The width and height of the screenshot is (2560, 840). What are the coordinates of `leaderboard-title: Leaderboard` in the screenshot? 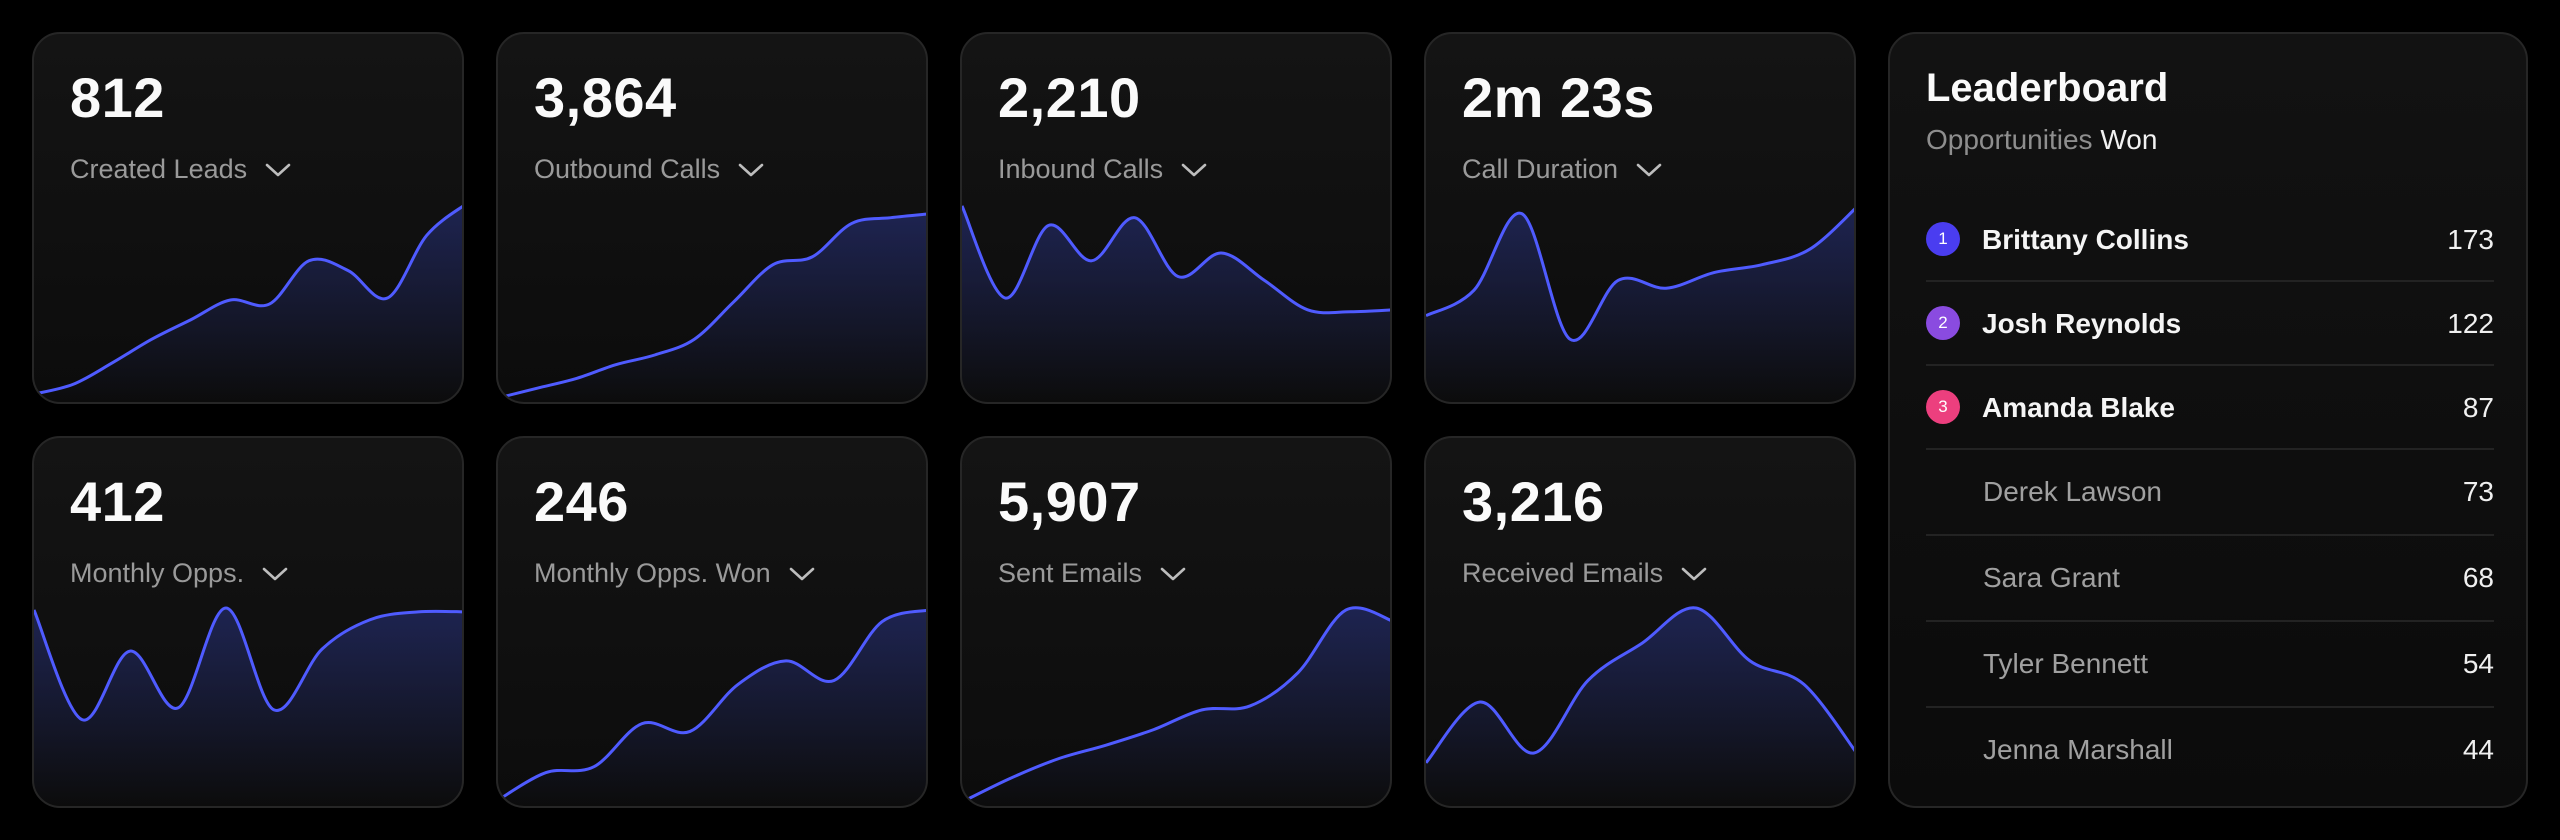 It's located at (2047, 88).